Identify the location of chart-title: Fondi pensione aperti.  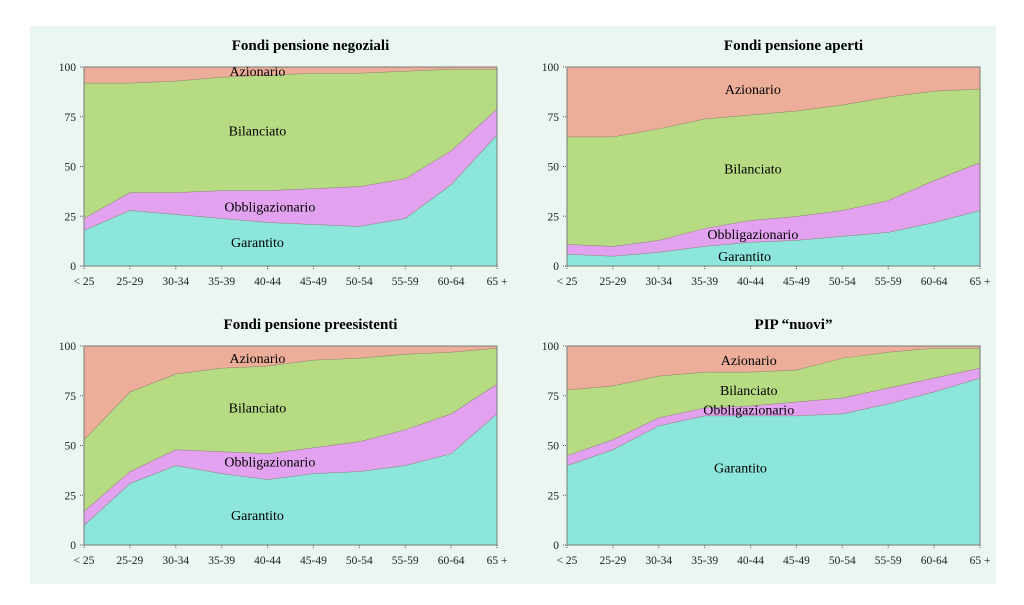
(793, 46).